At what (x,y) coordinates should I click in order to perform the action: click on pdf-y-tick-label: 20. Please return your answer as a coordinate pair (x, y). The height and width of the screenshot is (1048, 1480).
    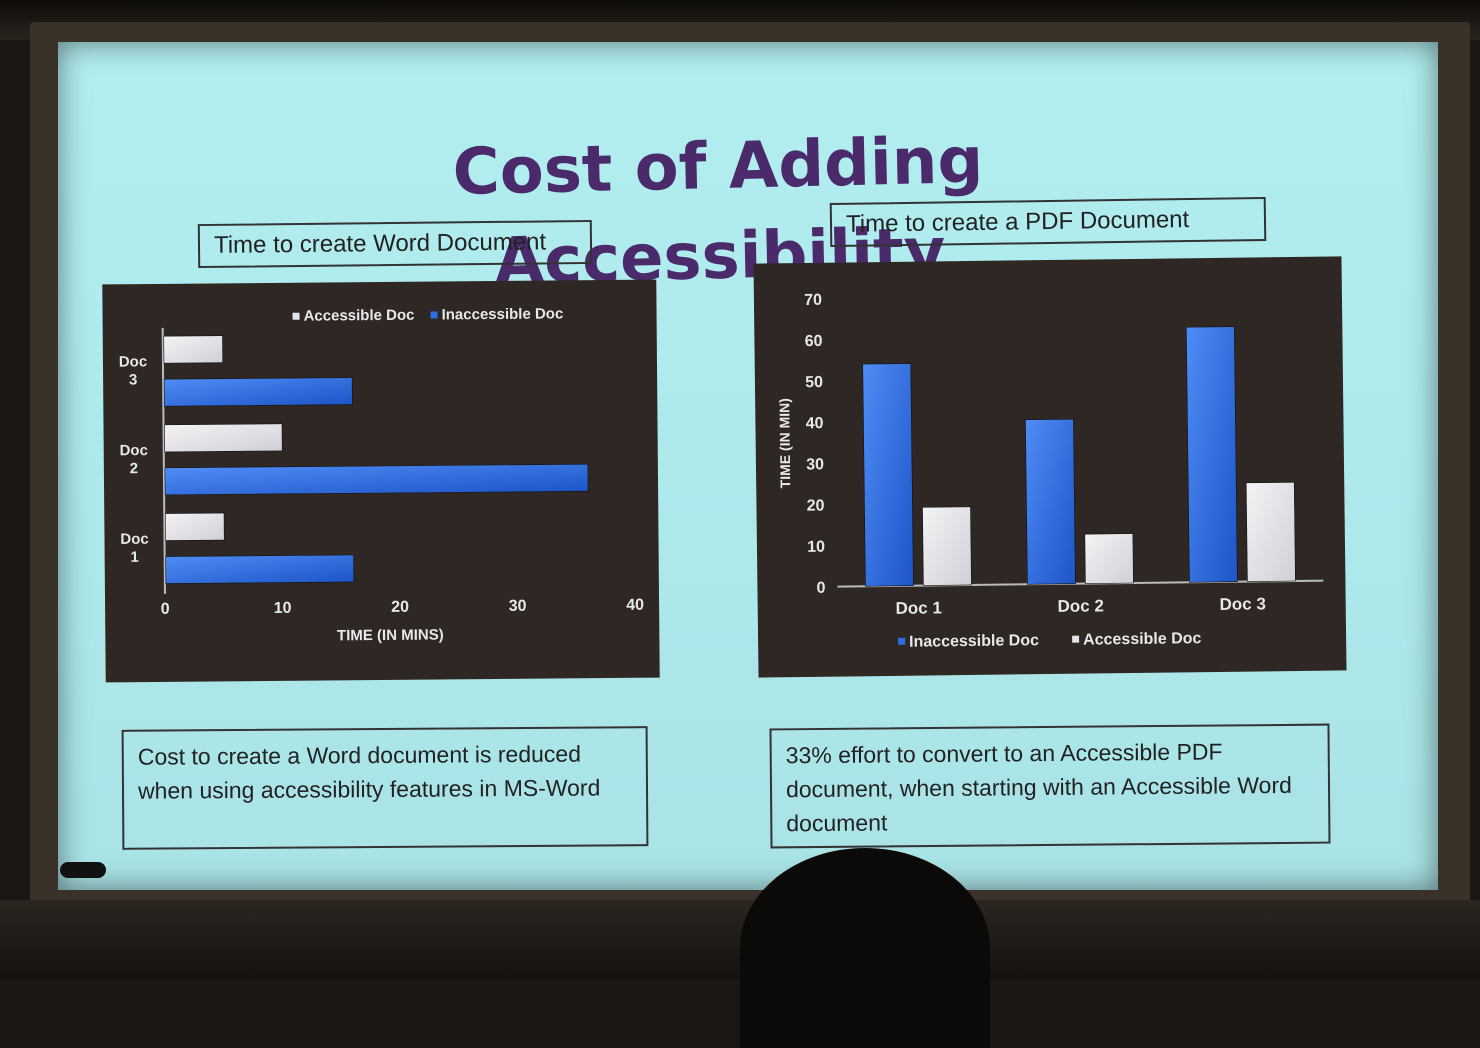
    Looking at the image, I should click on (816, 505).